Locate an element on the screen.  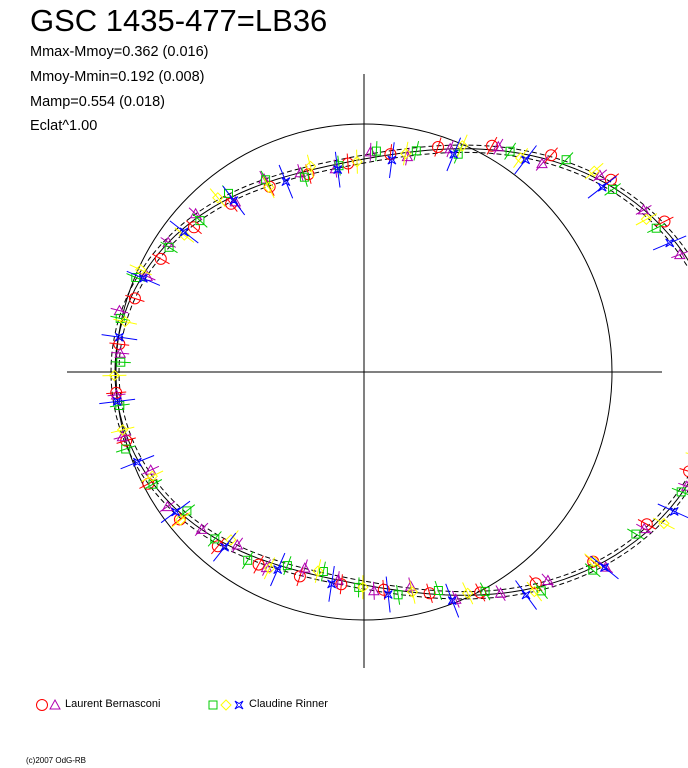
legend-label-observer-1: Laurent Bernasconi is located at coordinates (113, 704).